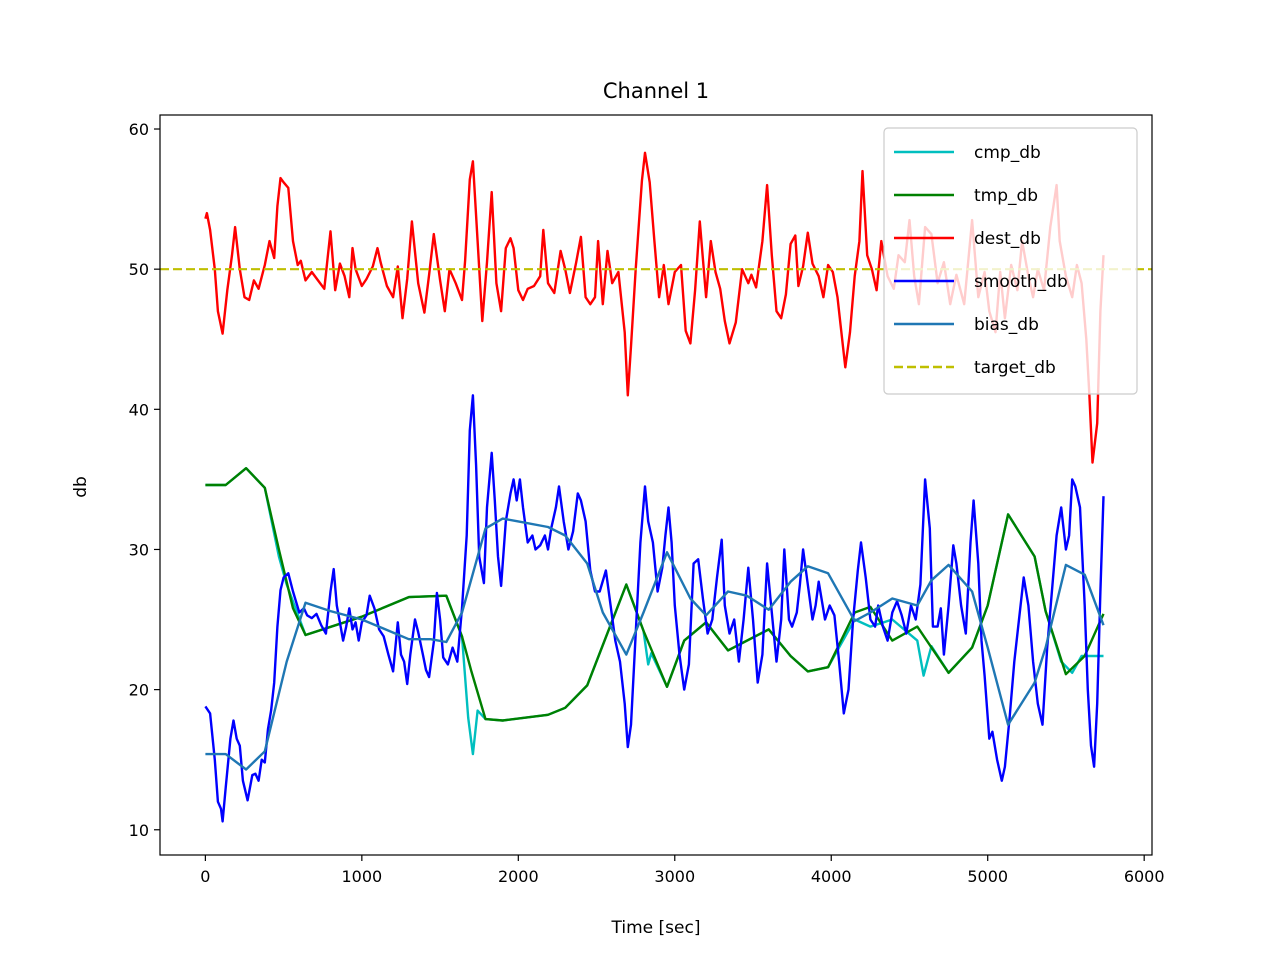 The width and height of the screenshot is (1280, 960). What do you see at coordinates (205, 876) in the screenshot?
I see `x-tick-label: 0` at bounding box center [205, 876].